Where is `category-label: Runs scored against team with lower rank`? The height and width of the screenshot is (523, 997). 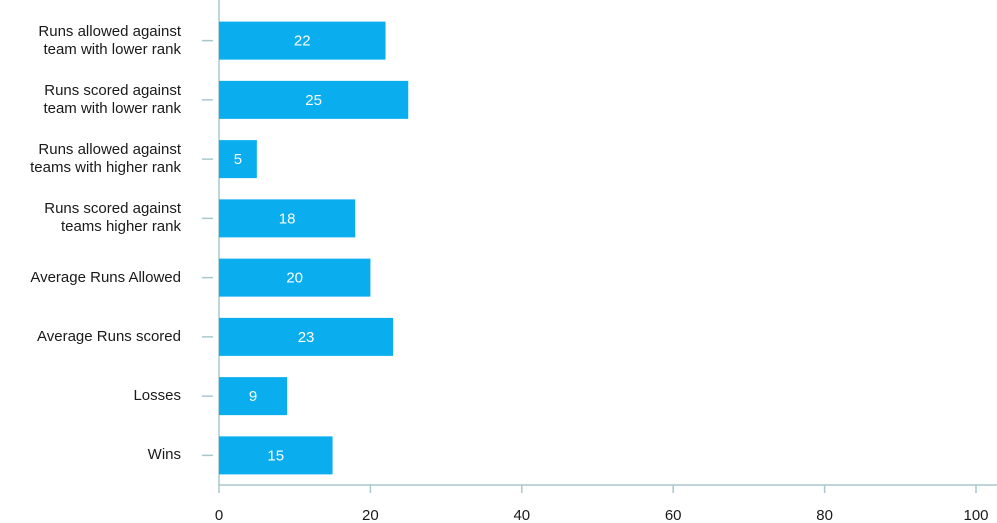 category-label: Runs scored against team with lower rank is located at coordinates (112, 99).